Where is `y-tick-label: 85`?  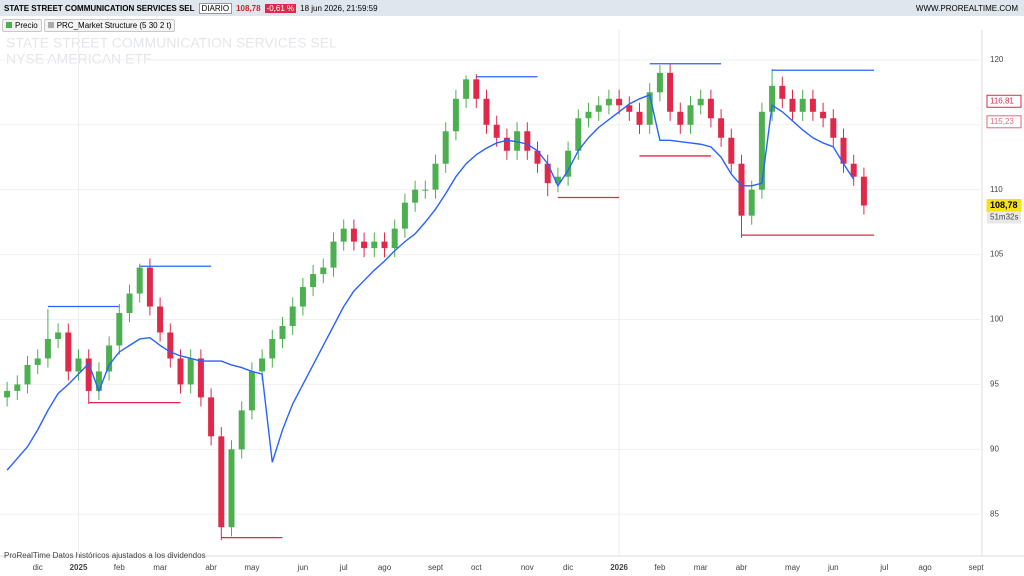 y-tick-label: 85 is located at coordinates (994, 513).